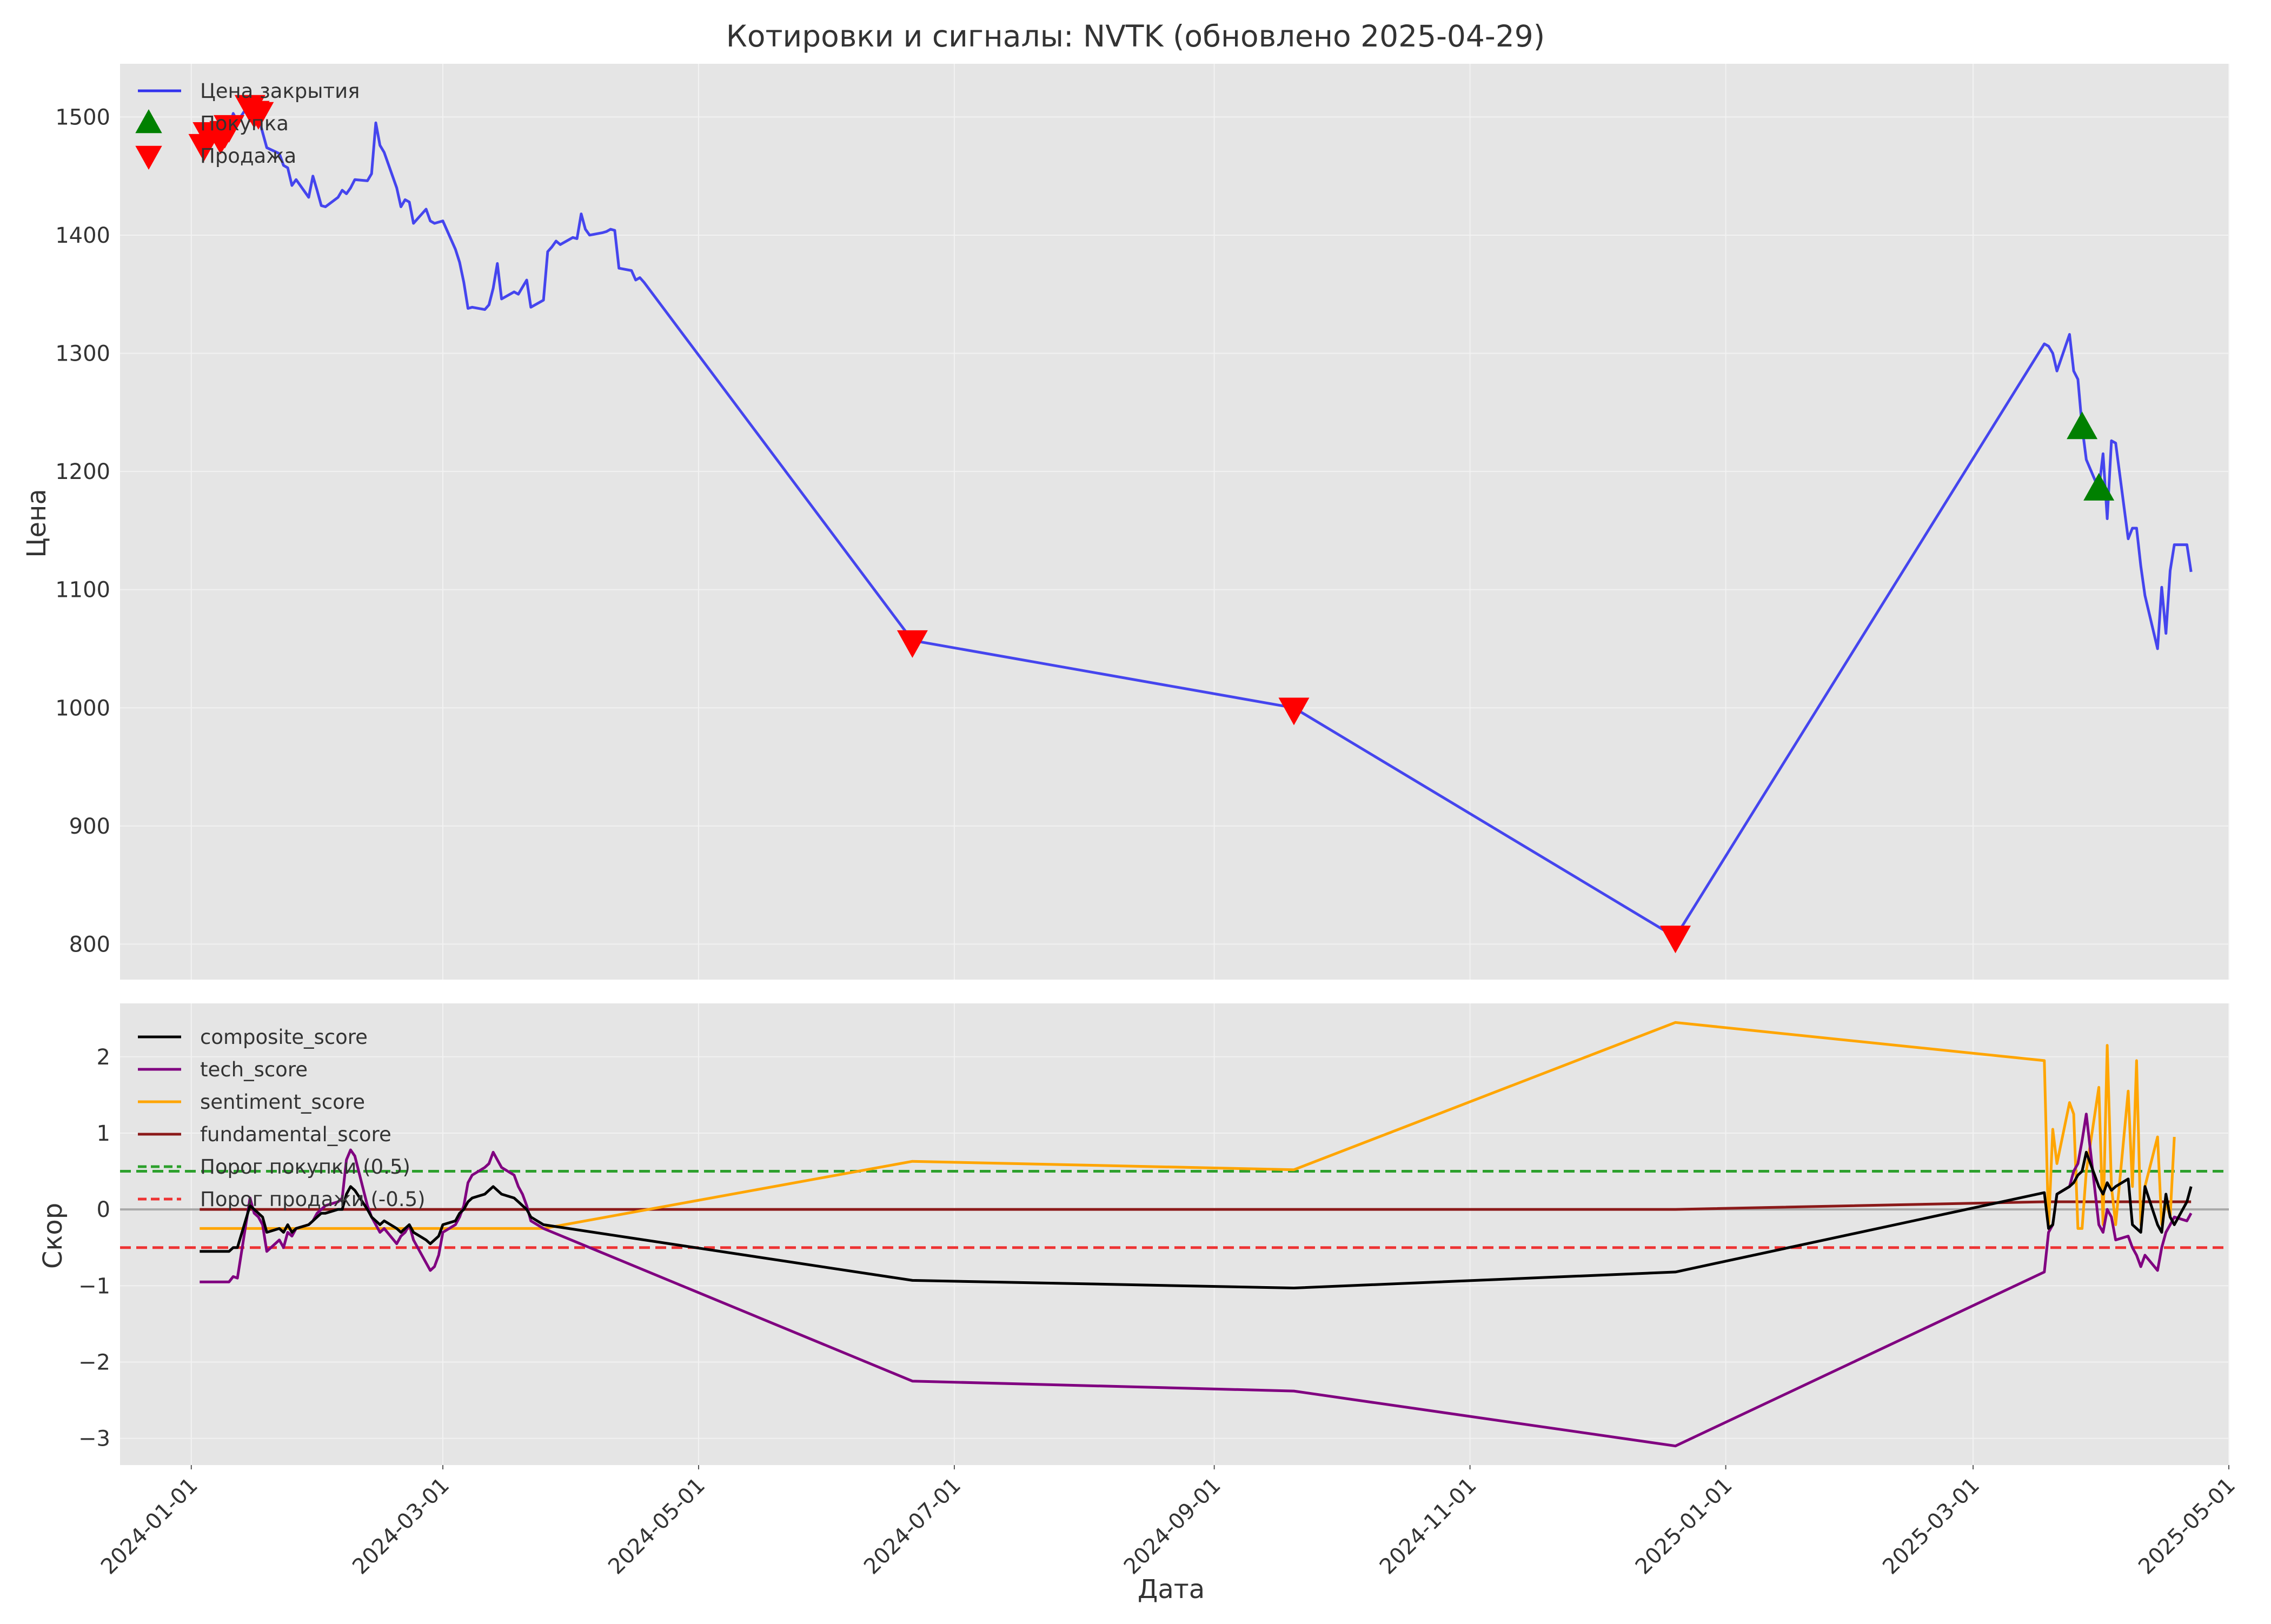  Describe the element at coordinates (94, 1439) in the screenshot. I see `score-y-tick-label: −3` at that location.